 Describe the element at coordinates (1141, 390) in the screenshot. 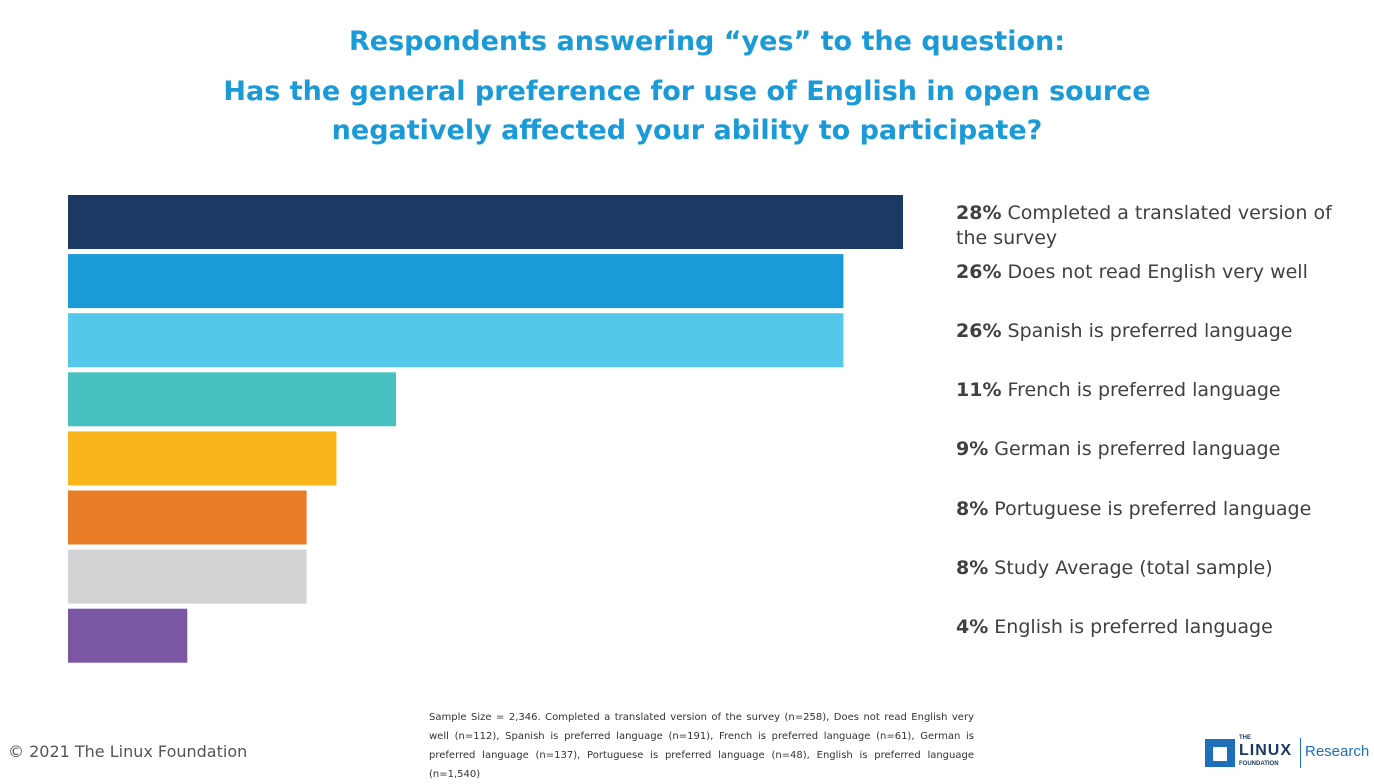

I see `bar-category-label: French is preferred language` at that location.